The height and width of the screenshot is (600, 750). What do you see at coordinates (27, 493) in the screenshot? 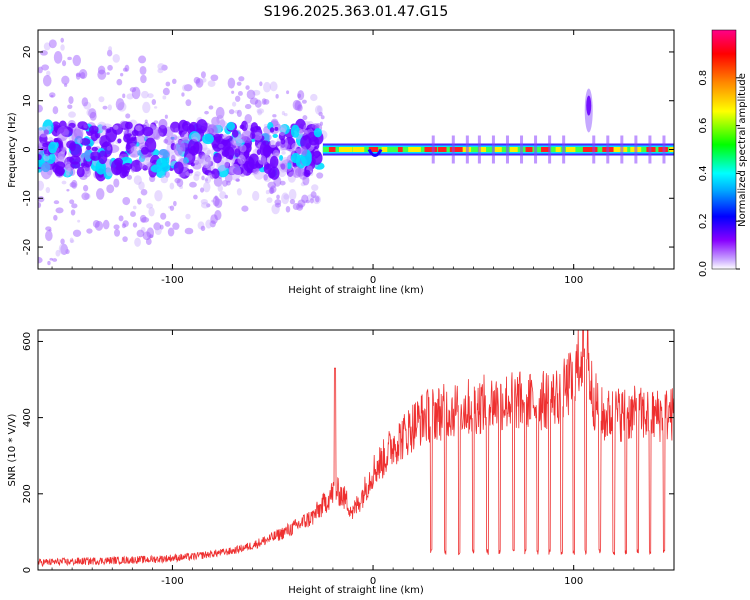
I see `snr-y-tick-label: 200` at bounding box center [27, 493].